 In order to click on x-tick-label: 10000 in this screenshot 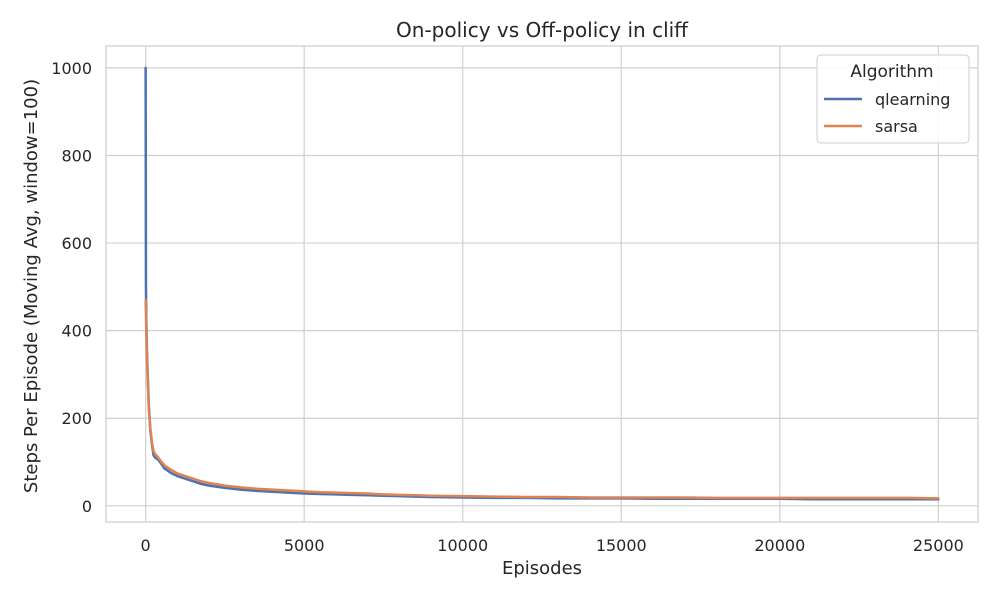, I will do `click(462, 545)`.